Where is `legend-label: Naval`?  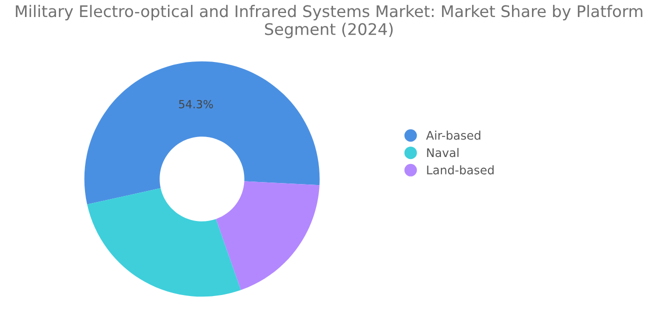
legend-label: Naval is located at coordinates (442, 153).